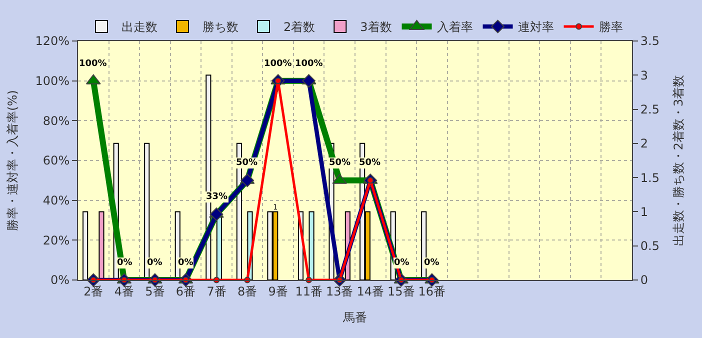  Describe the element at coordinates (650, 246) in the screenshot. I see `y2-tick-label: 0.5` at that location.